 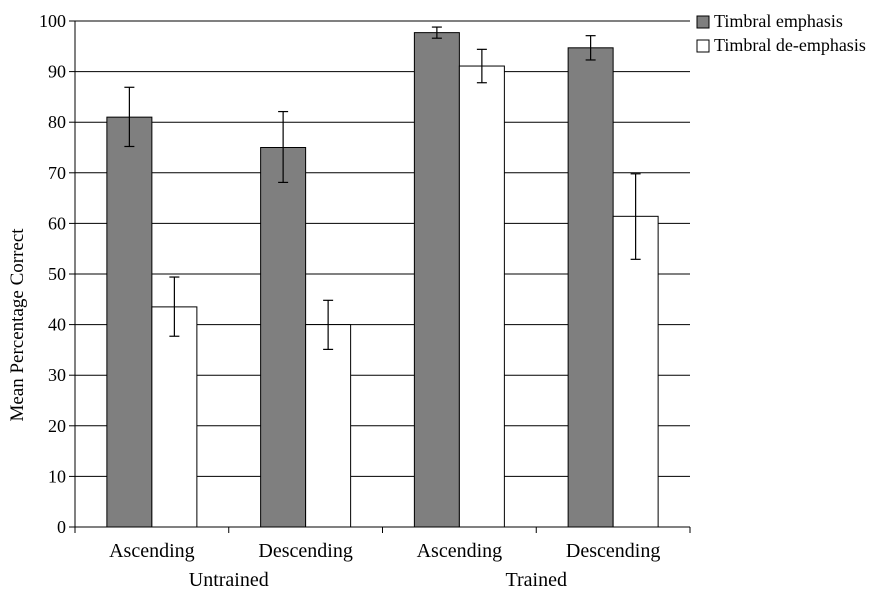 What do you see at coordinates (781, 33) in the screenshot?
I see `legend: Timbral emphasis Timbral de-emphasis` at bounding box center [781, 33].